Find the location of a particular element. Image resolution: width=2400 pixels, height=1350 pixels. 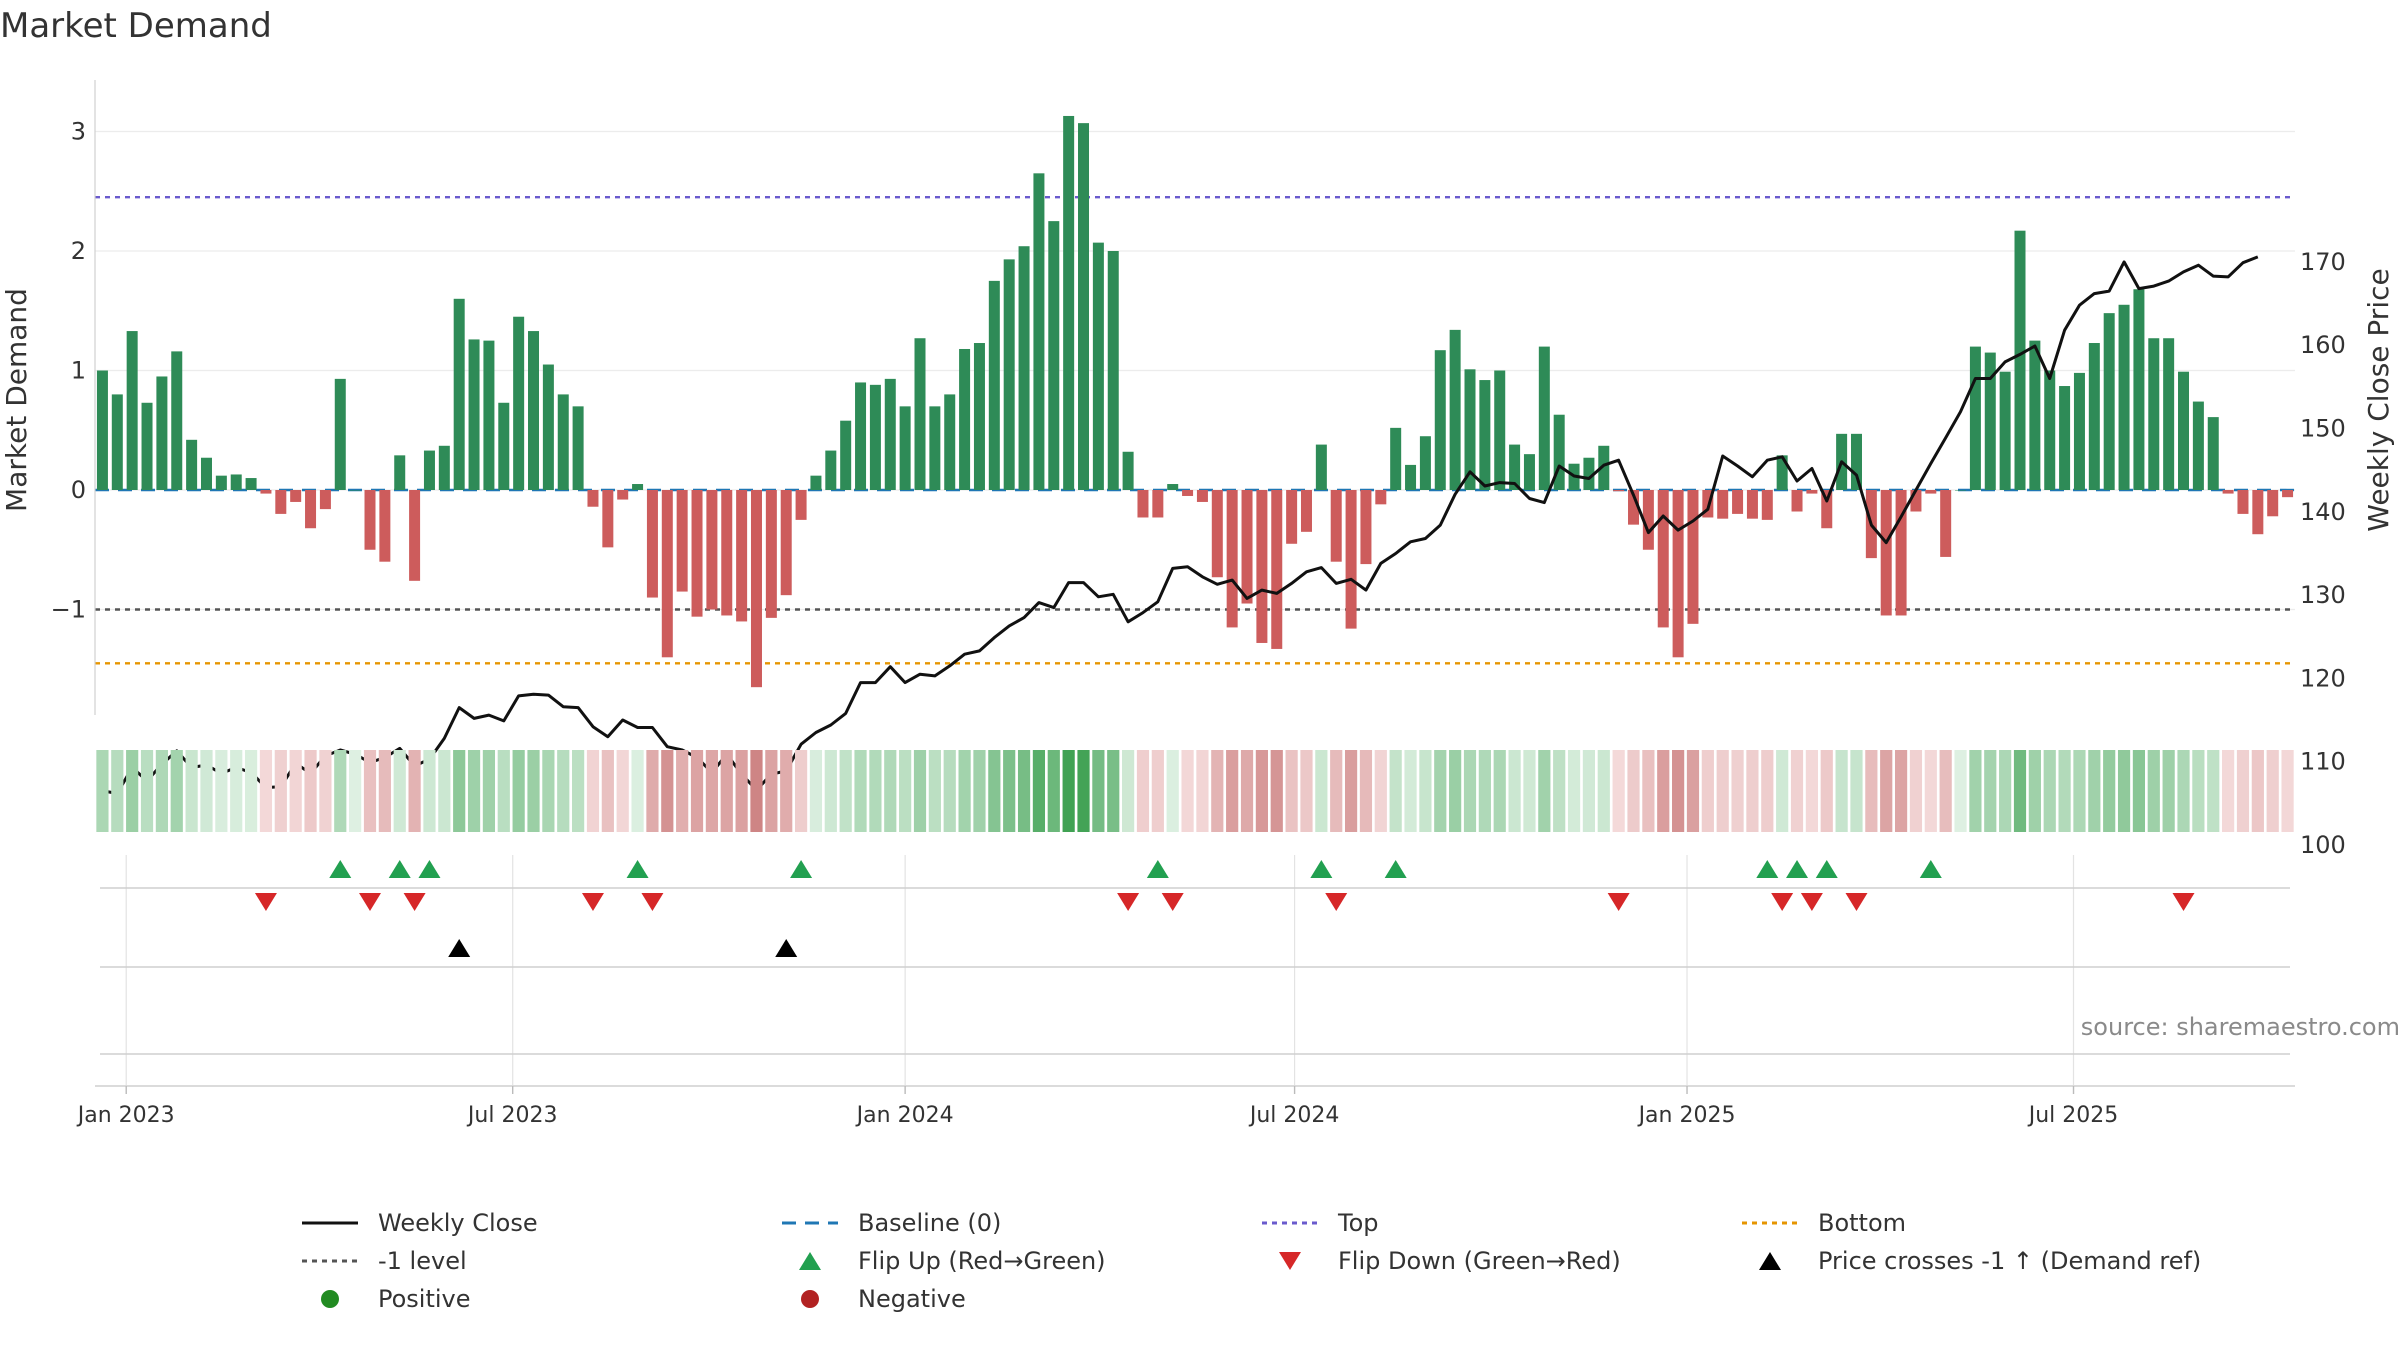

y-left-axis-label: Market Demand is located at coordinates (16, 400).